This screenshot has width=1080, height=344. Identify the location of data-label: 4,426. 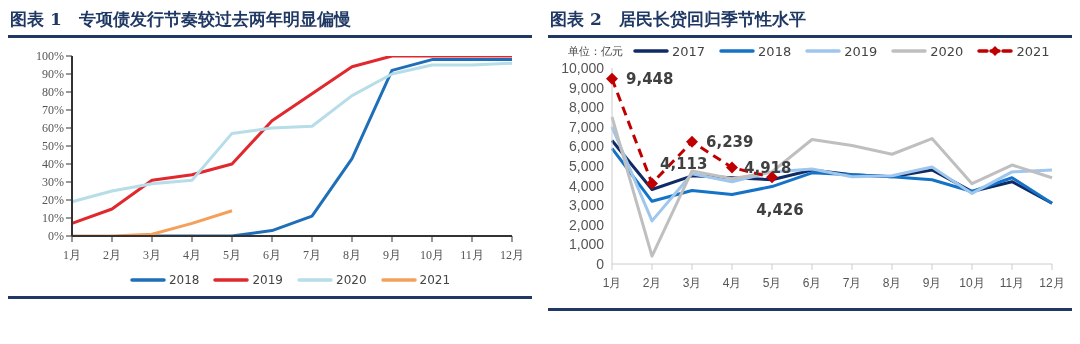
(780, 210).